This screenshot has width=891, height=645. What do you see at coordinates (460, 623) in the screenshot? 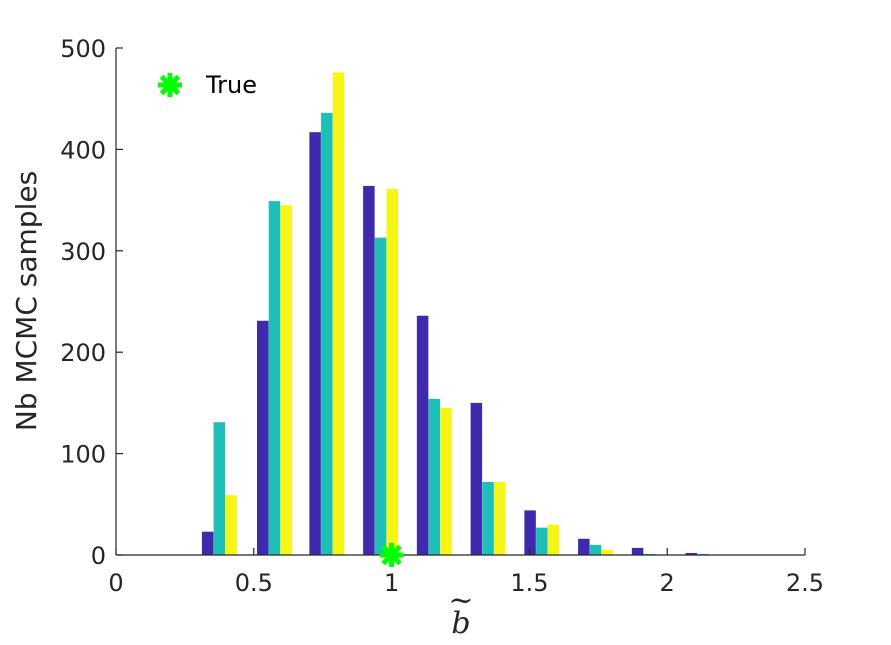
I see `x-axis-label-text: b` at bounding box center [460, 623].